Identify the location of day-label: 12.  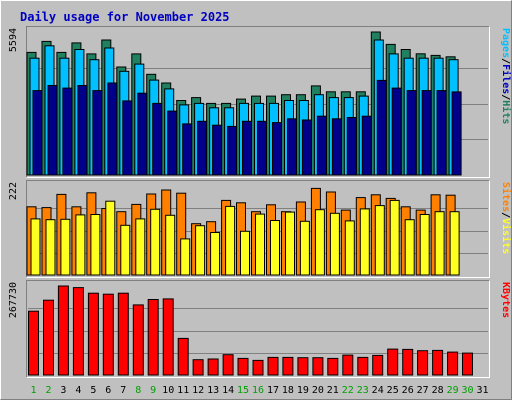
(198, 390).